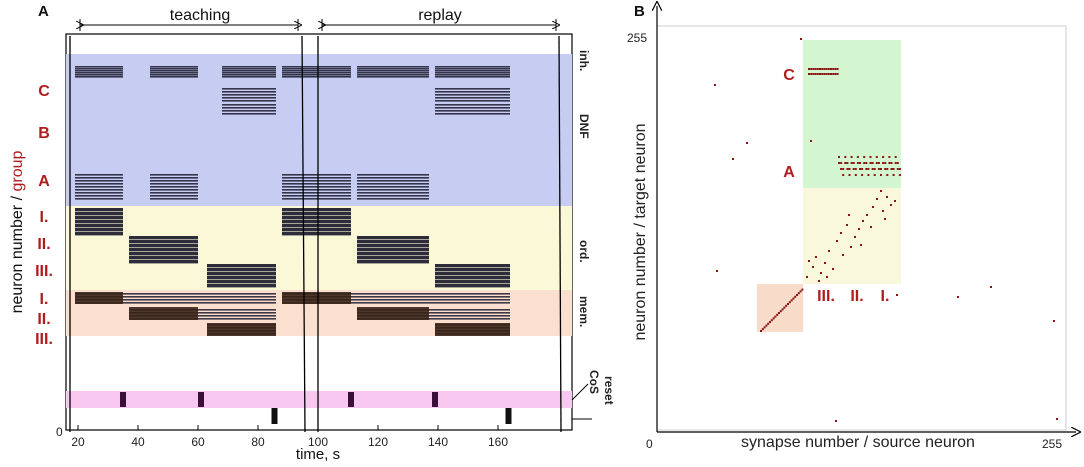 The height and width of the screenshot is (467, 1084). I want to click on mem-block, so click(780, 308).